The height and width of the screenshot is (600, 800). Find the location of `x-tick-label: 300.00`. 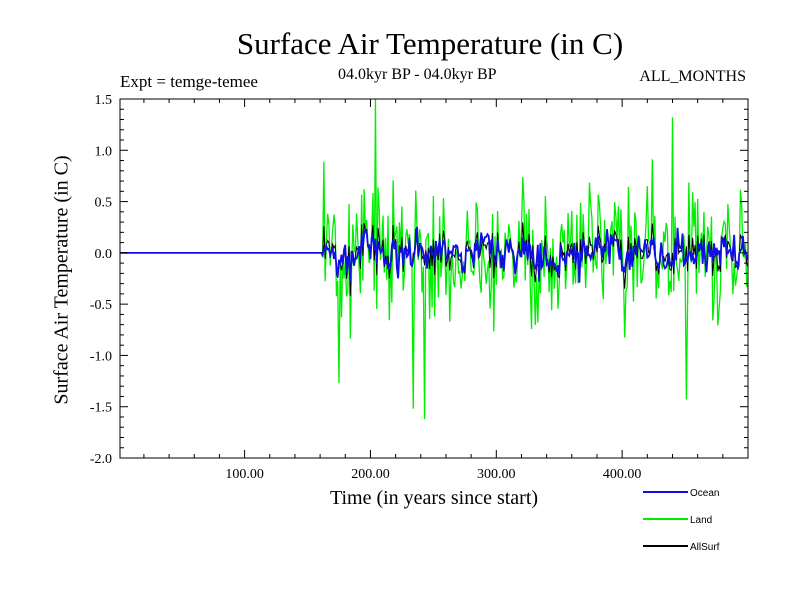

x-tick-label: 300.00 is located at coordinates (496, 474).